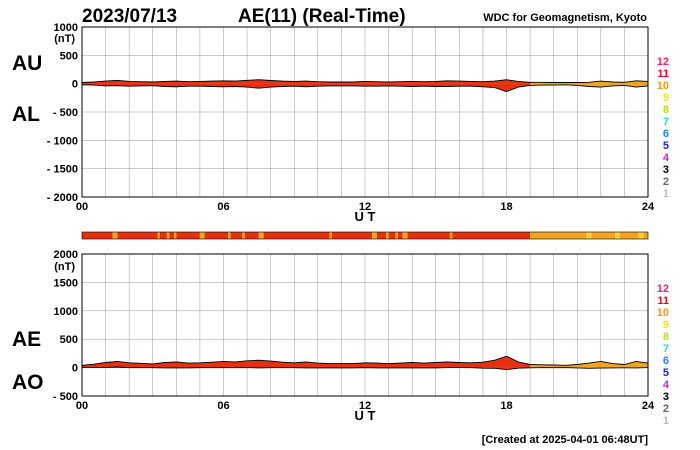  What do you see at coordinates (322, 16) in the screenshot?
I see `chart-title: AE(11) (Real-Time)` at bounding box center [322, 16].